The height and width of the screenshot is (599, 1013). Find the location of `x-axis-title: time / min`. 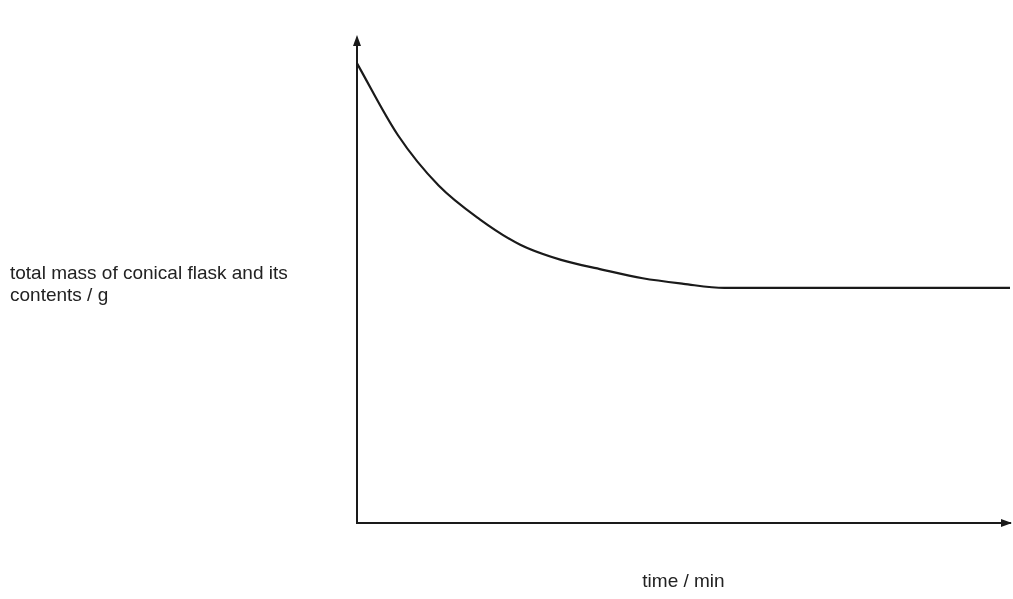

x-axis-title: time / min is located at coordinates (683, 581).